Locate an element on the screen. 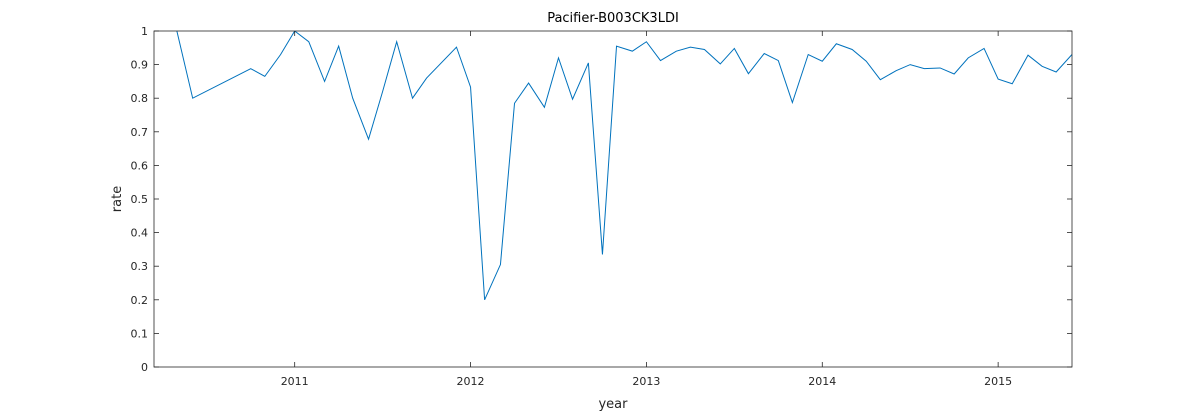 The image size is (1184, 413). y-tick-label: 0.4 is located at coordinates (140, 233).